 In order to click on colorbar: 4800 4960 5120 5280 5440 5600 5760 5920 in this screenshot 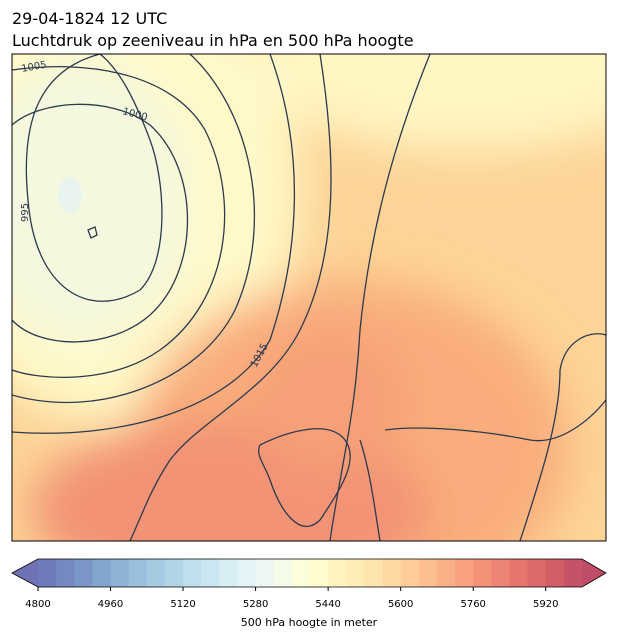, I will do `click(309, 584)`.